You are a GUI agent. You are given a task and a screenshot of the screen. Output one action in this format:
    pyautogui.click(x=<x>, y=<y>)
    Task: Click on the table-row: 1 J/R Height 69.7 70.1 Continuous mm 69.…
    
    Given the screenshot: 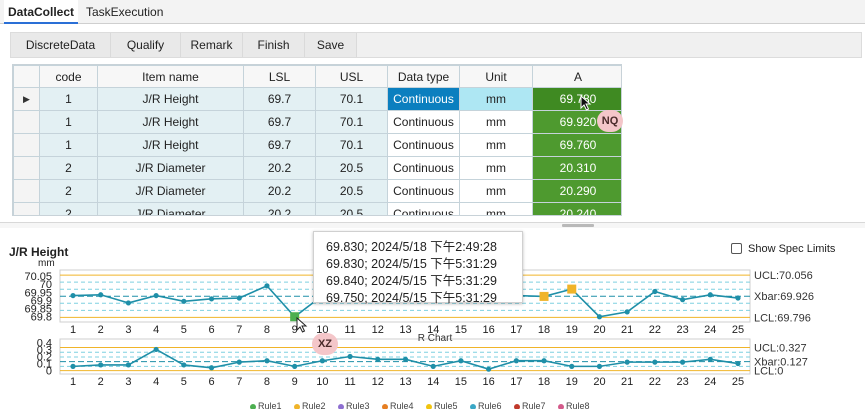 What is the action you would take?
    pyautogui.click(x=317, y=145)
    